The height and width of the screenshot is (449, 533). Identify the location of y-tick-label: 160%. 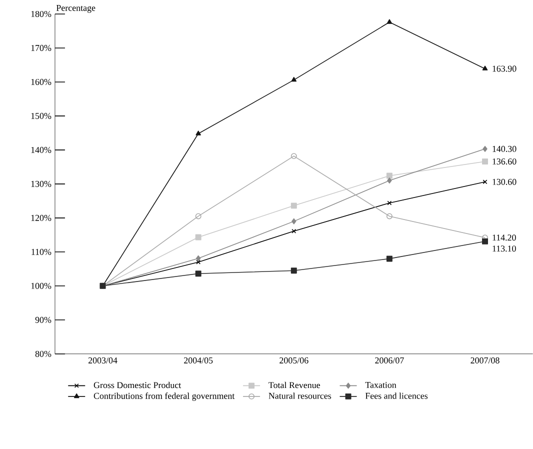
(41, 82).